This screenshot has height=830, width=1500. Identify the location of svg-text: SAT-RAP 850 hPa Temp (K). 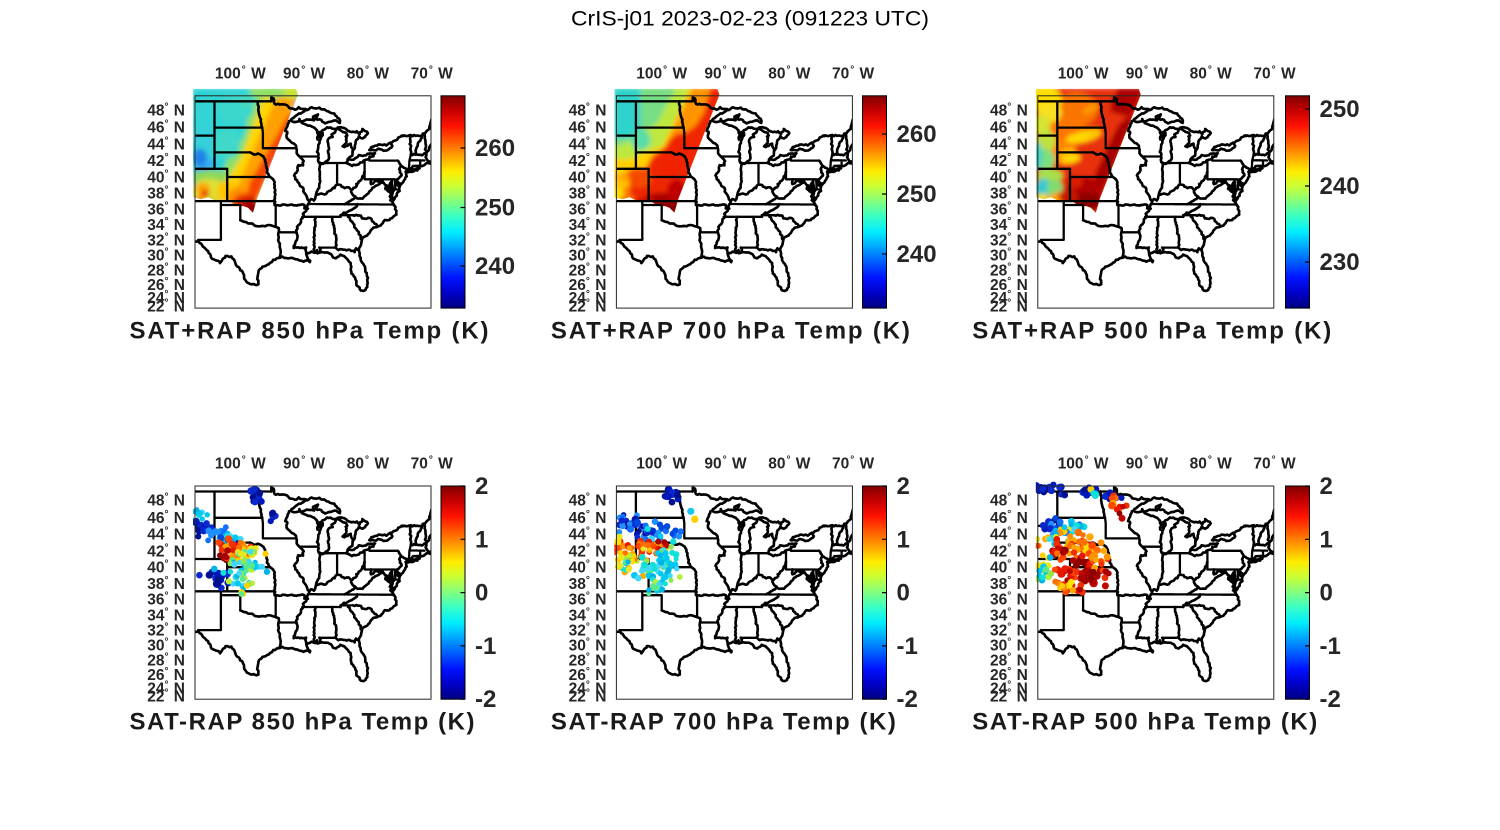
(302, 722).